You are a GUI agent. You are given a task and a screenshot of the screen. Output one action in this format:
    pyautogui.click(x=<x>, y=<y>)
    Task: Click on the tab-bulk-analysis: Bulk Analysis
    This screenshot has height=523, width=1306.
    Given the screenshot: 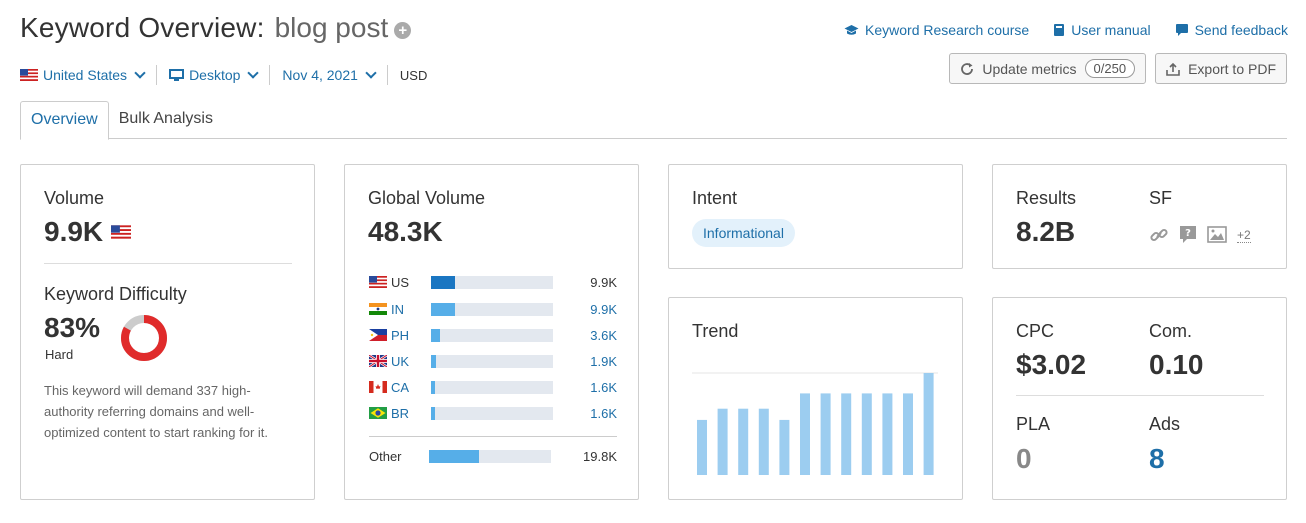 What is the action you would take?
    pyautogui.click(x=165, y=118)
    